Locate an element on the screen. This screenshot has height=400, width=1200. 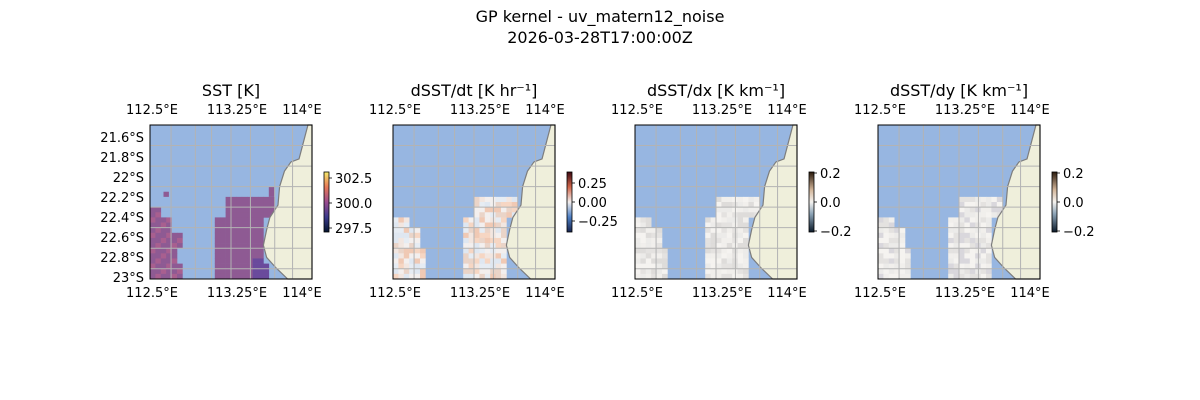
x-tick-top: 114°E is located at coordinates (545, 110).